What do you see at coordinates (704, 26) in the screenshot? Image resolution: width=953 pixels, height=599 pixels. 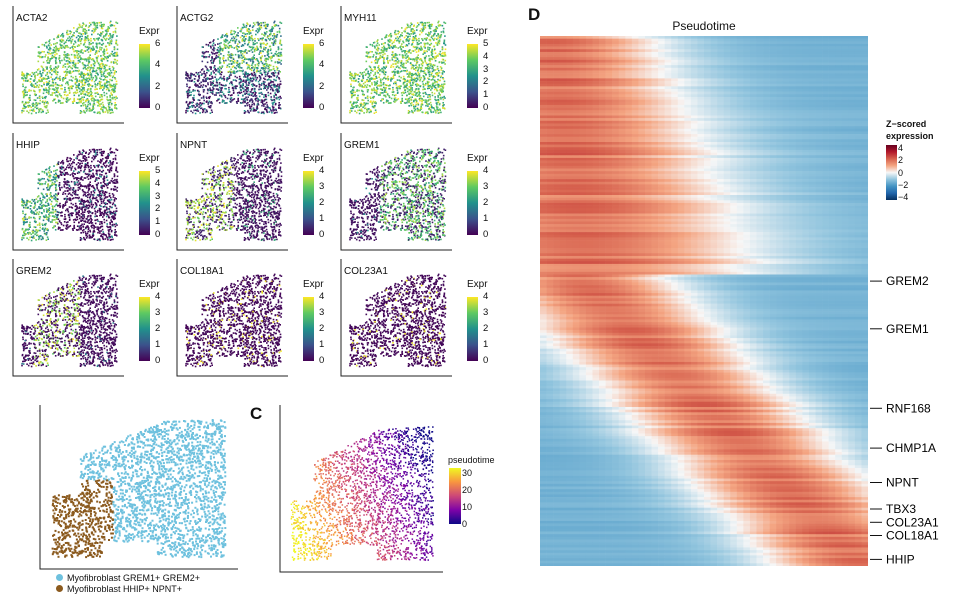 I see `heatmap-title: Pseudotime` at bounding box center [704, 26].